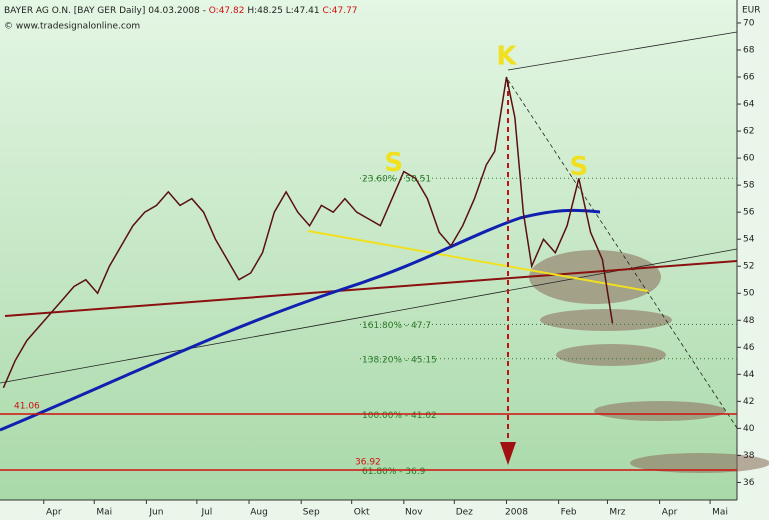 The height and width of the screenshot is (524, 769). Describe the element at coordinates (155, 513) in the screenshot. I see `x-tick-label: Jun` at that location.